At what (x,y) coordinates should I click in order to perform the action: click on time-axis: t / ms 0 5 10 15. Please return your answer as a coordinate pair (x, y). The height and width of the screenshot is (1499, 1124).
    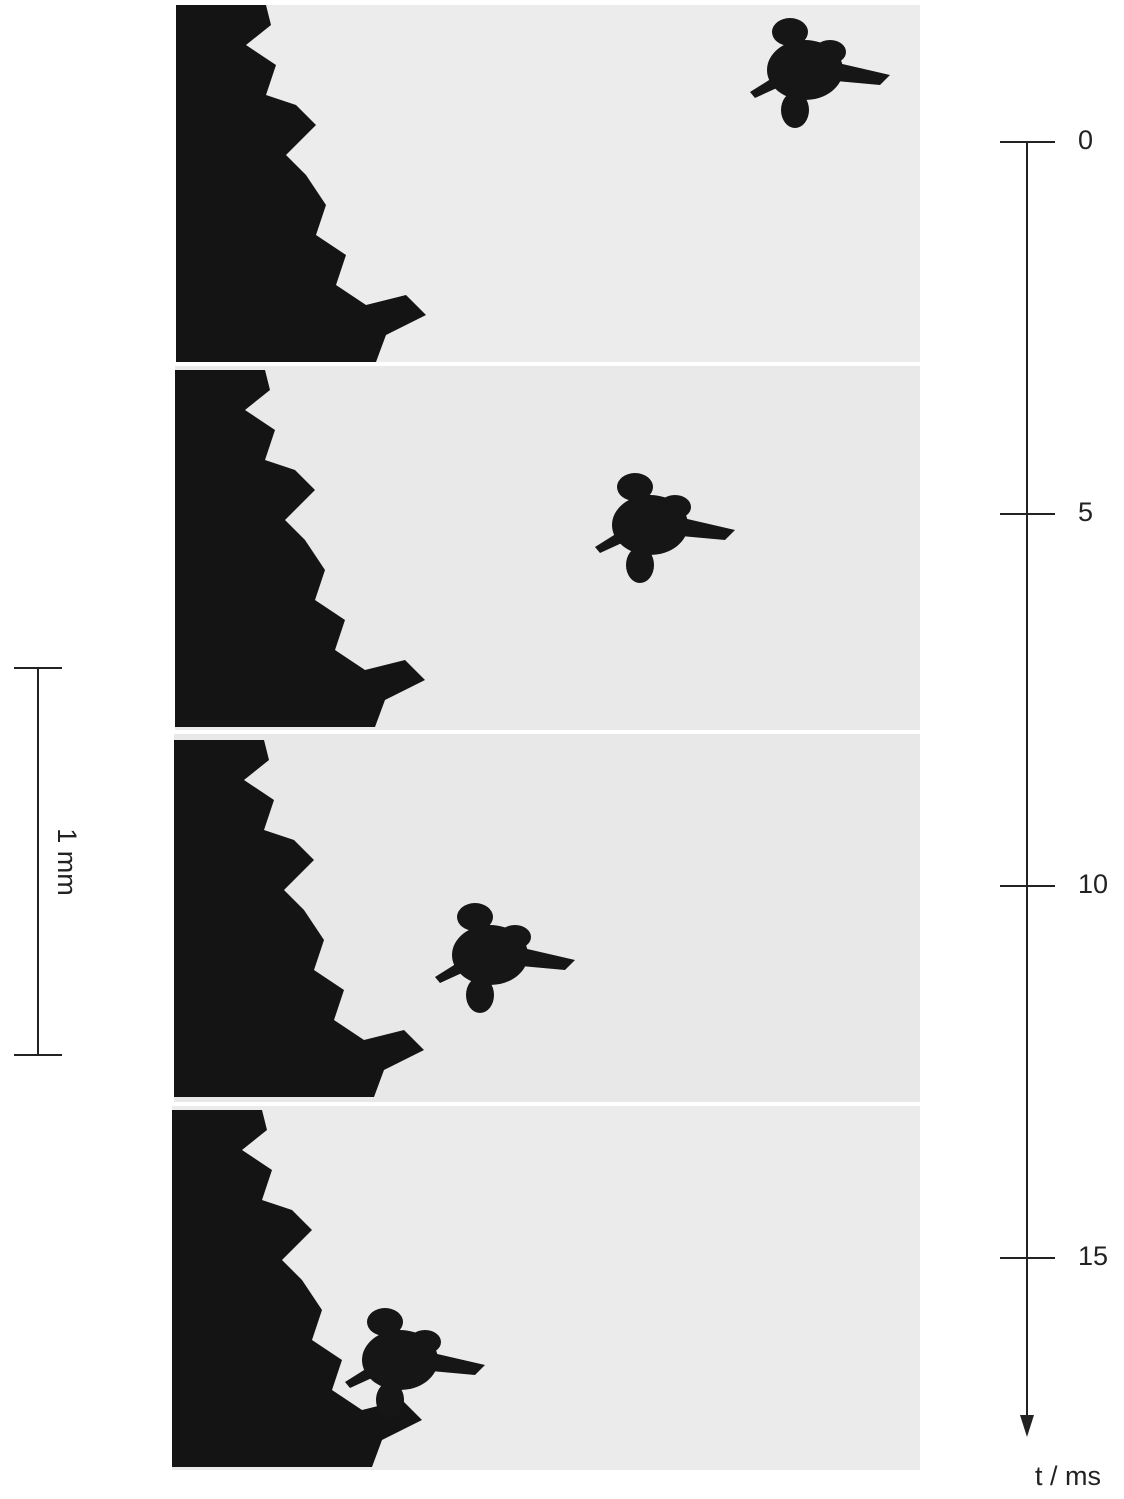
    Looking at the image, I should click on (1054, 808).